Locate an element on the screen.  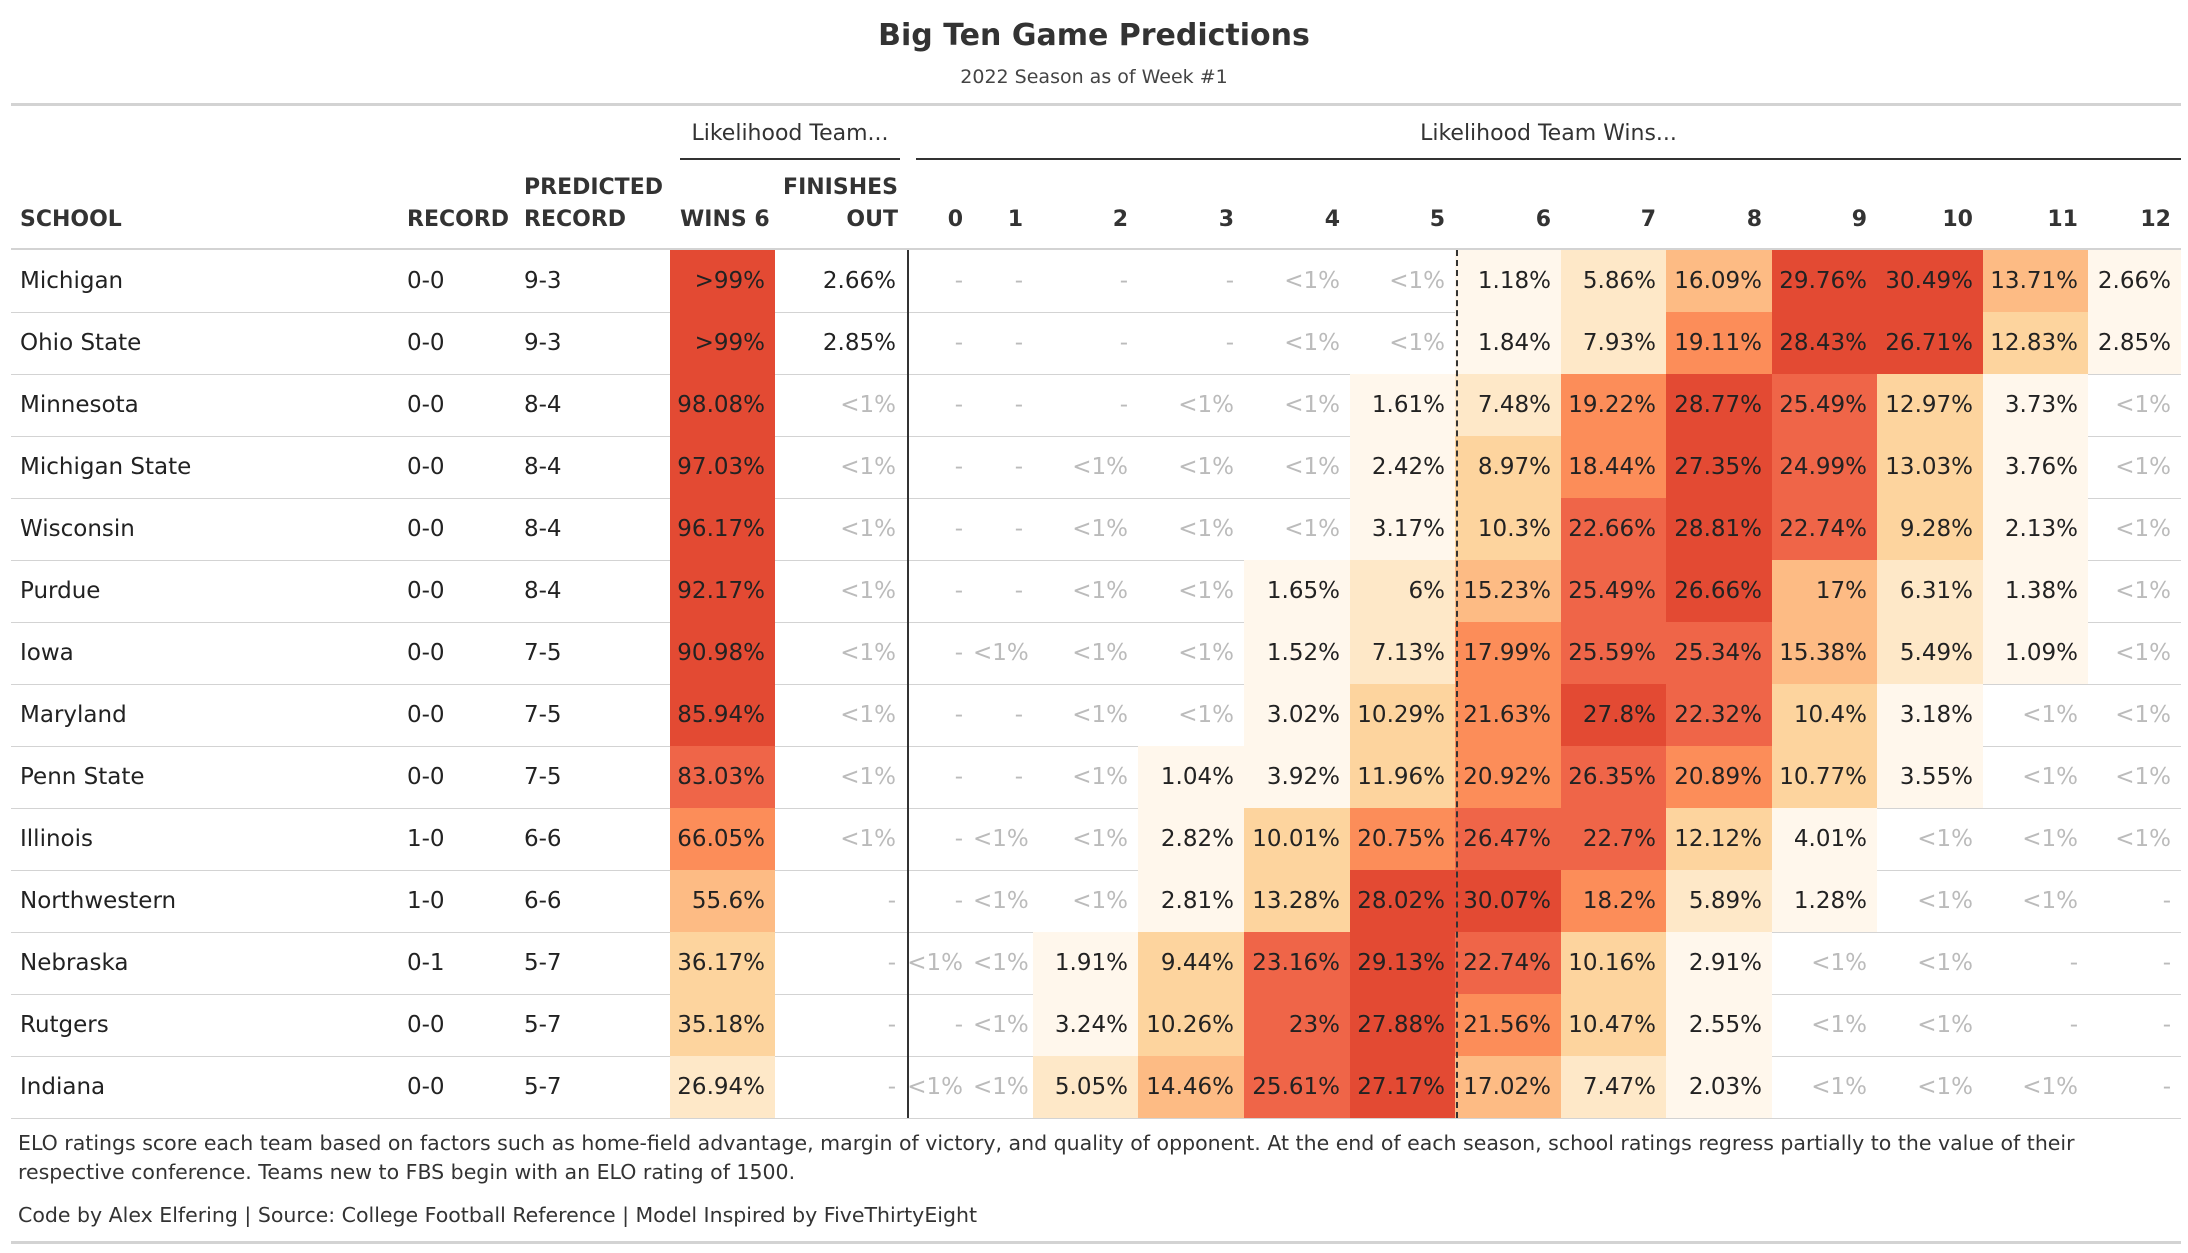
win-prob-cell: 12.12% is located at coordinates (1719, 839).